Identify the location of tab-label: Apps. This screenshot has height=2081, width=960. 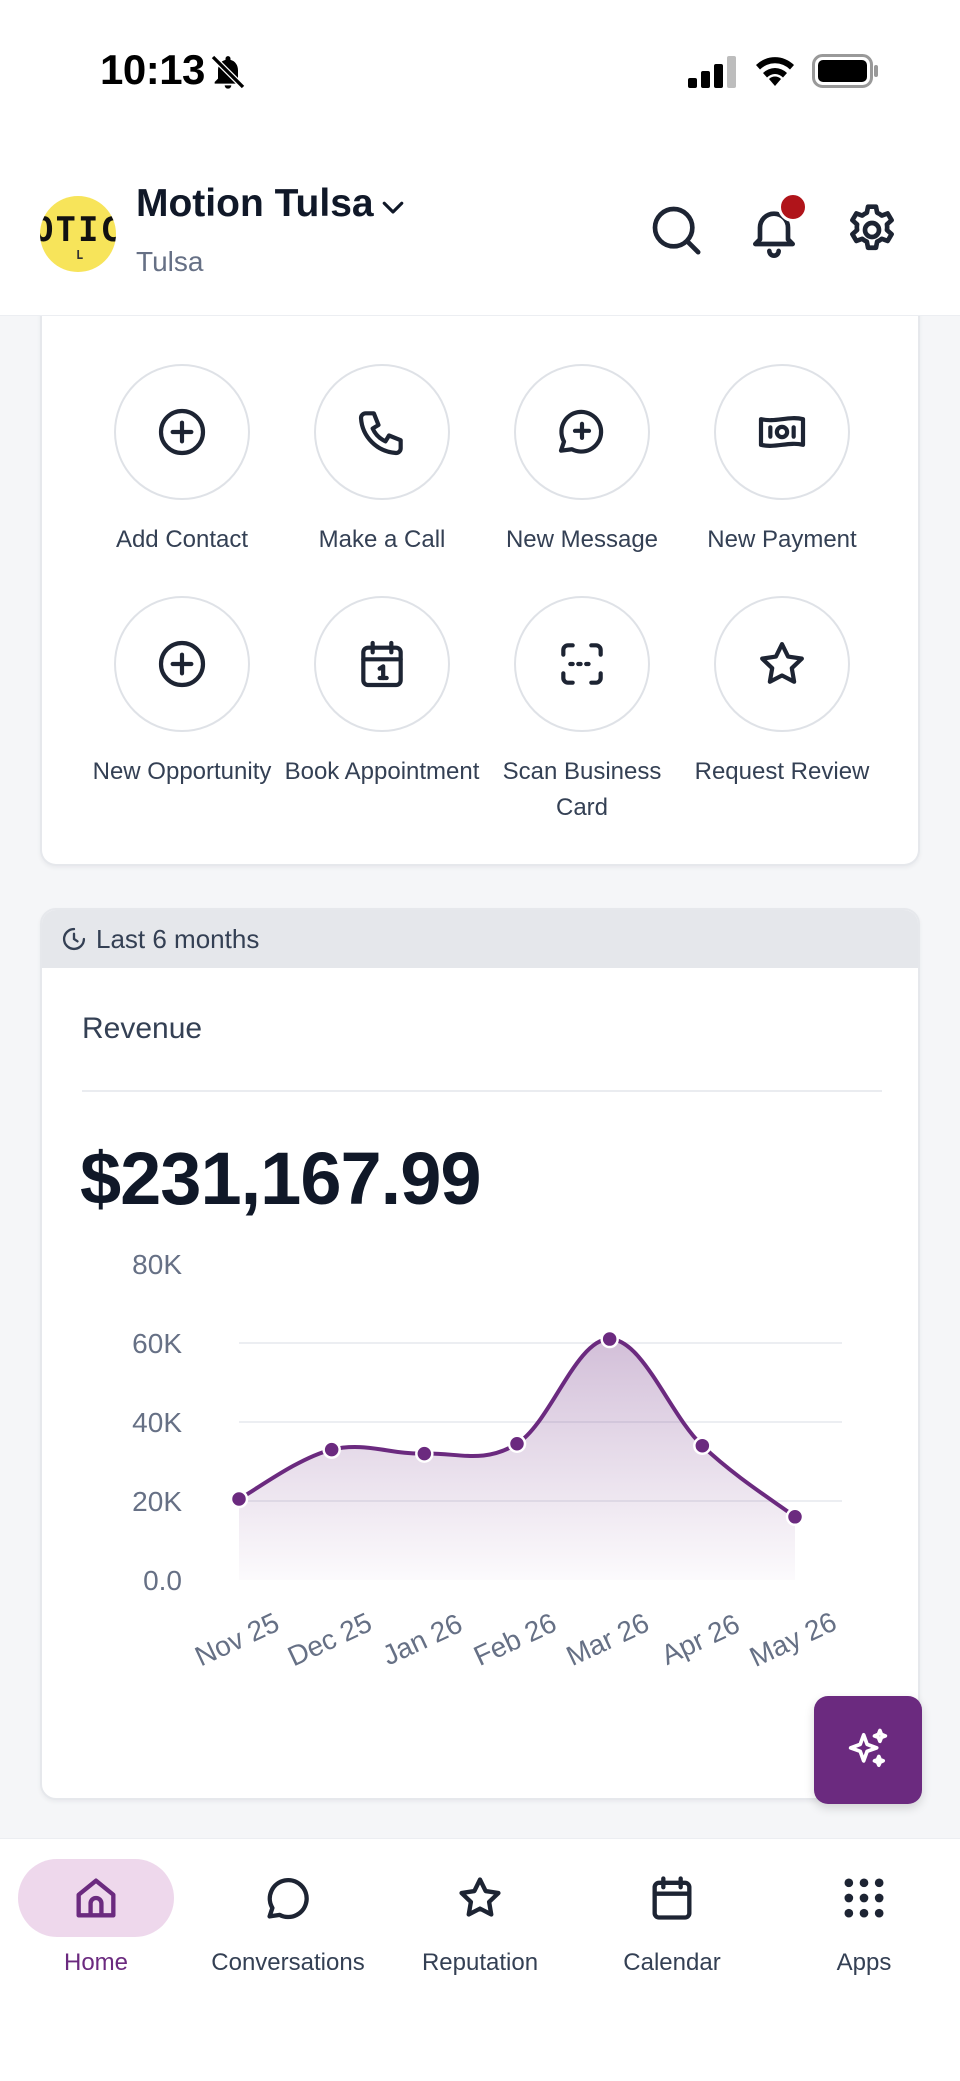
(864, 1962).